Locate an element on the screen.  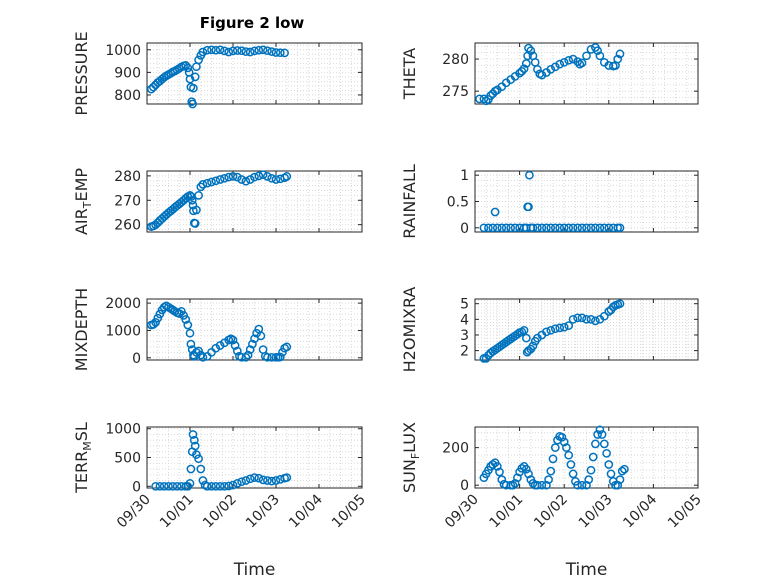
y-tick-label: 260 is located at coordinates (127, 226).